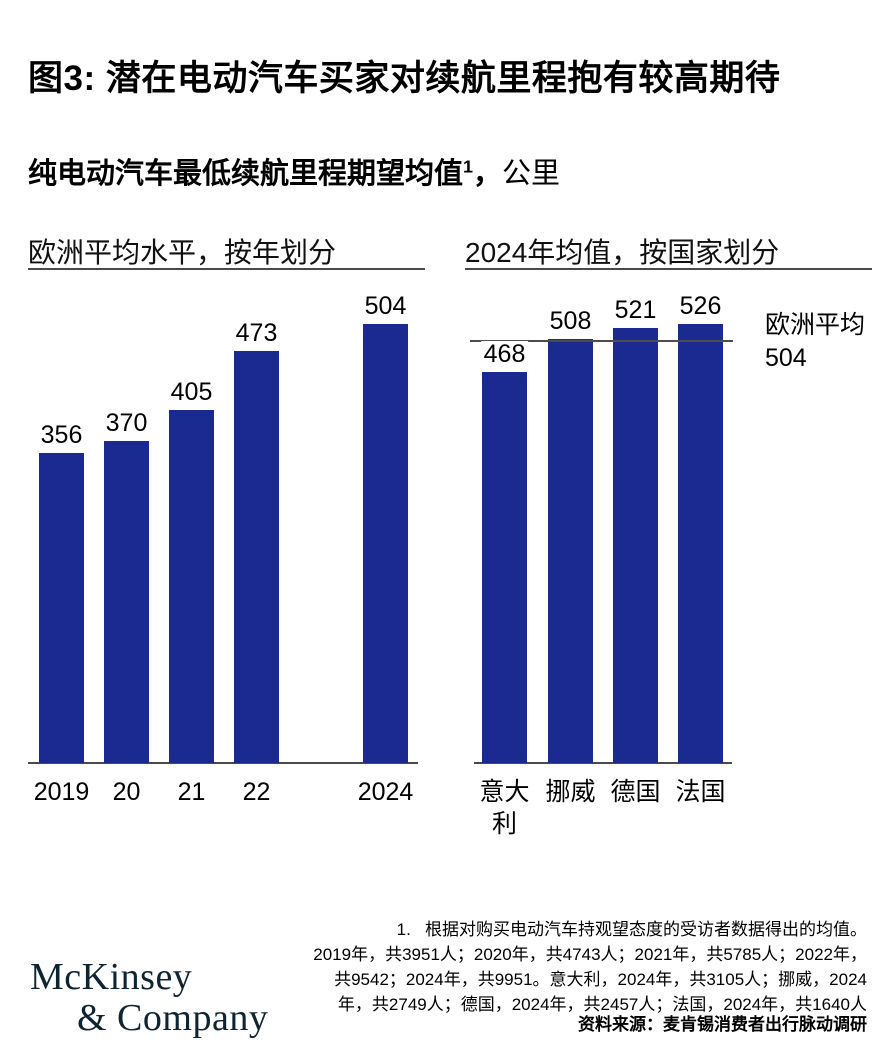  I want to click on bar-group-2022: 473 22, so click(256, 563).